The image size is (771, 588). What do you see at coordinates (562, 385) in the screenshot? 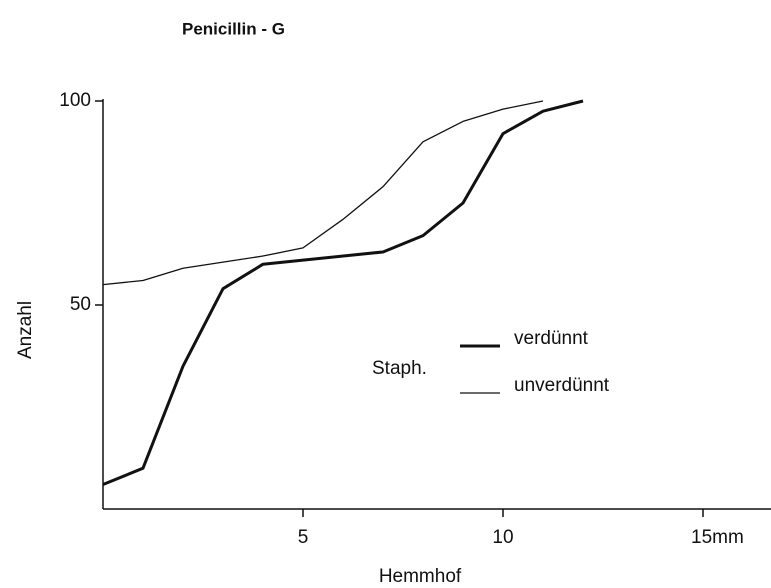
I see `legend-label: unverdünnt` at bounding box center [562, 385].